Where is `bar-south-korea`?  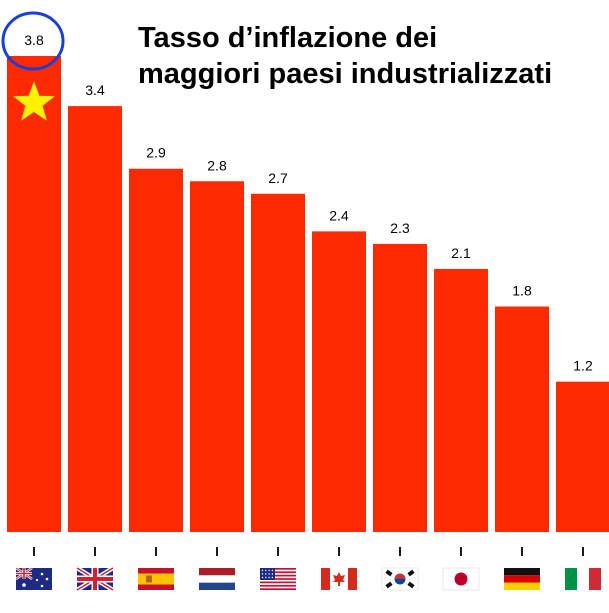
bar-south-korea is located at coordinates (400, 388).